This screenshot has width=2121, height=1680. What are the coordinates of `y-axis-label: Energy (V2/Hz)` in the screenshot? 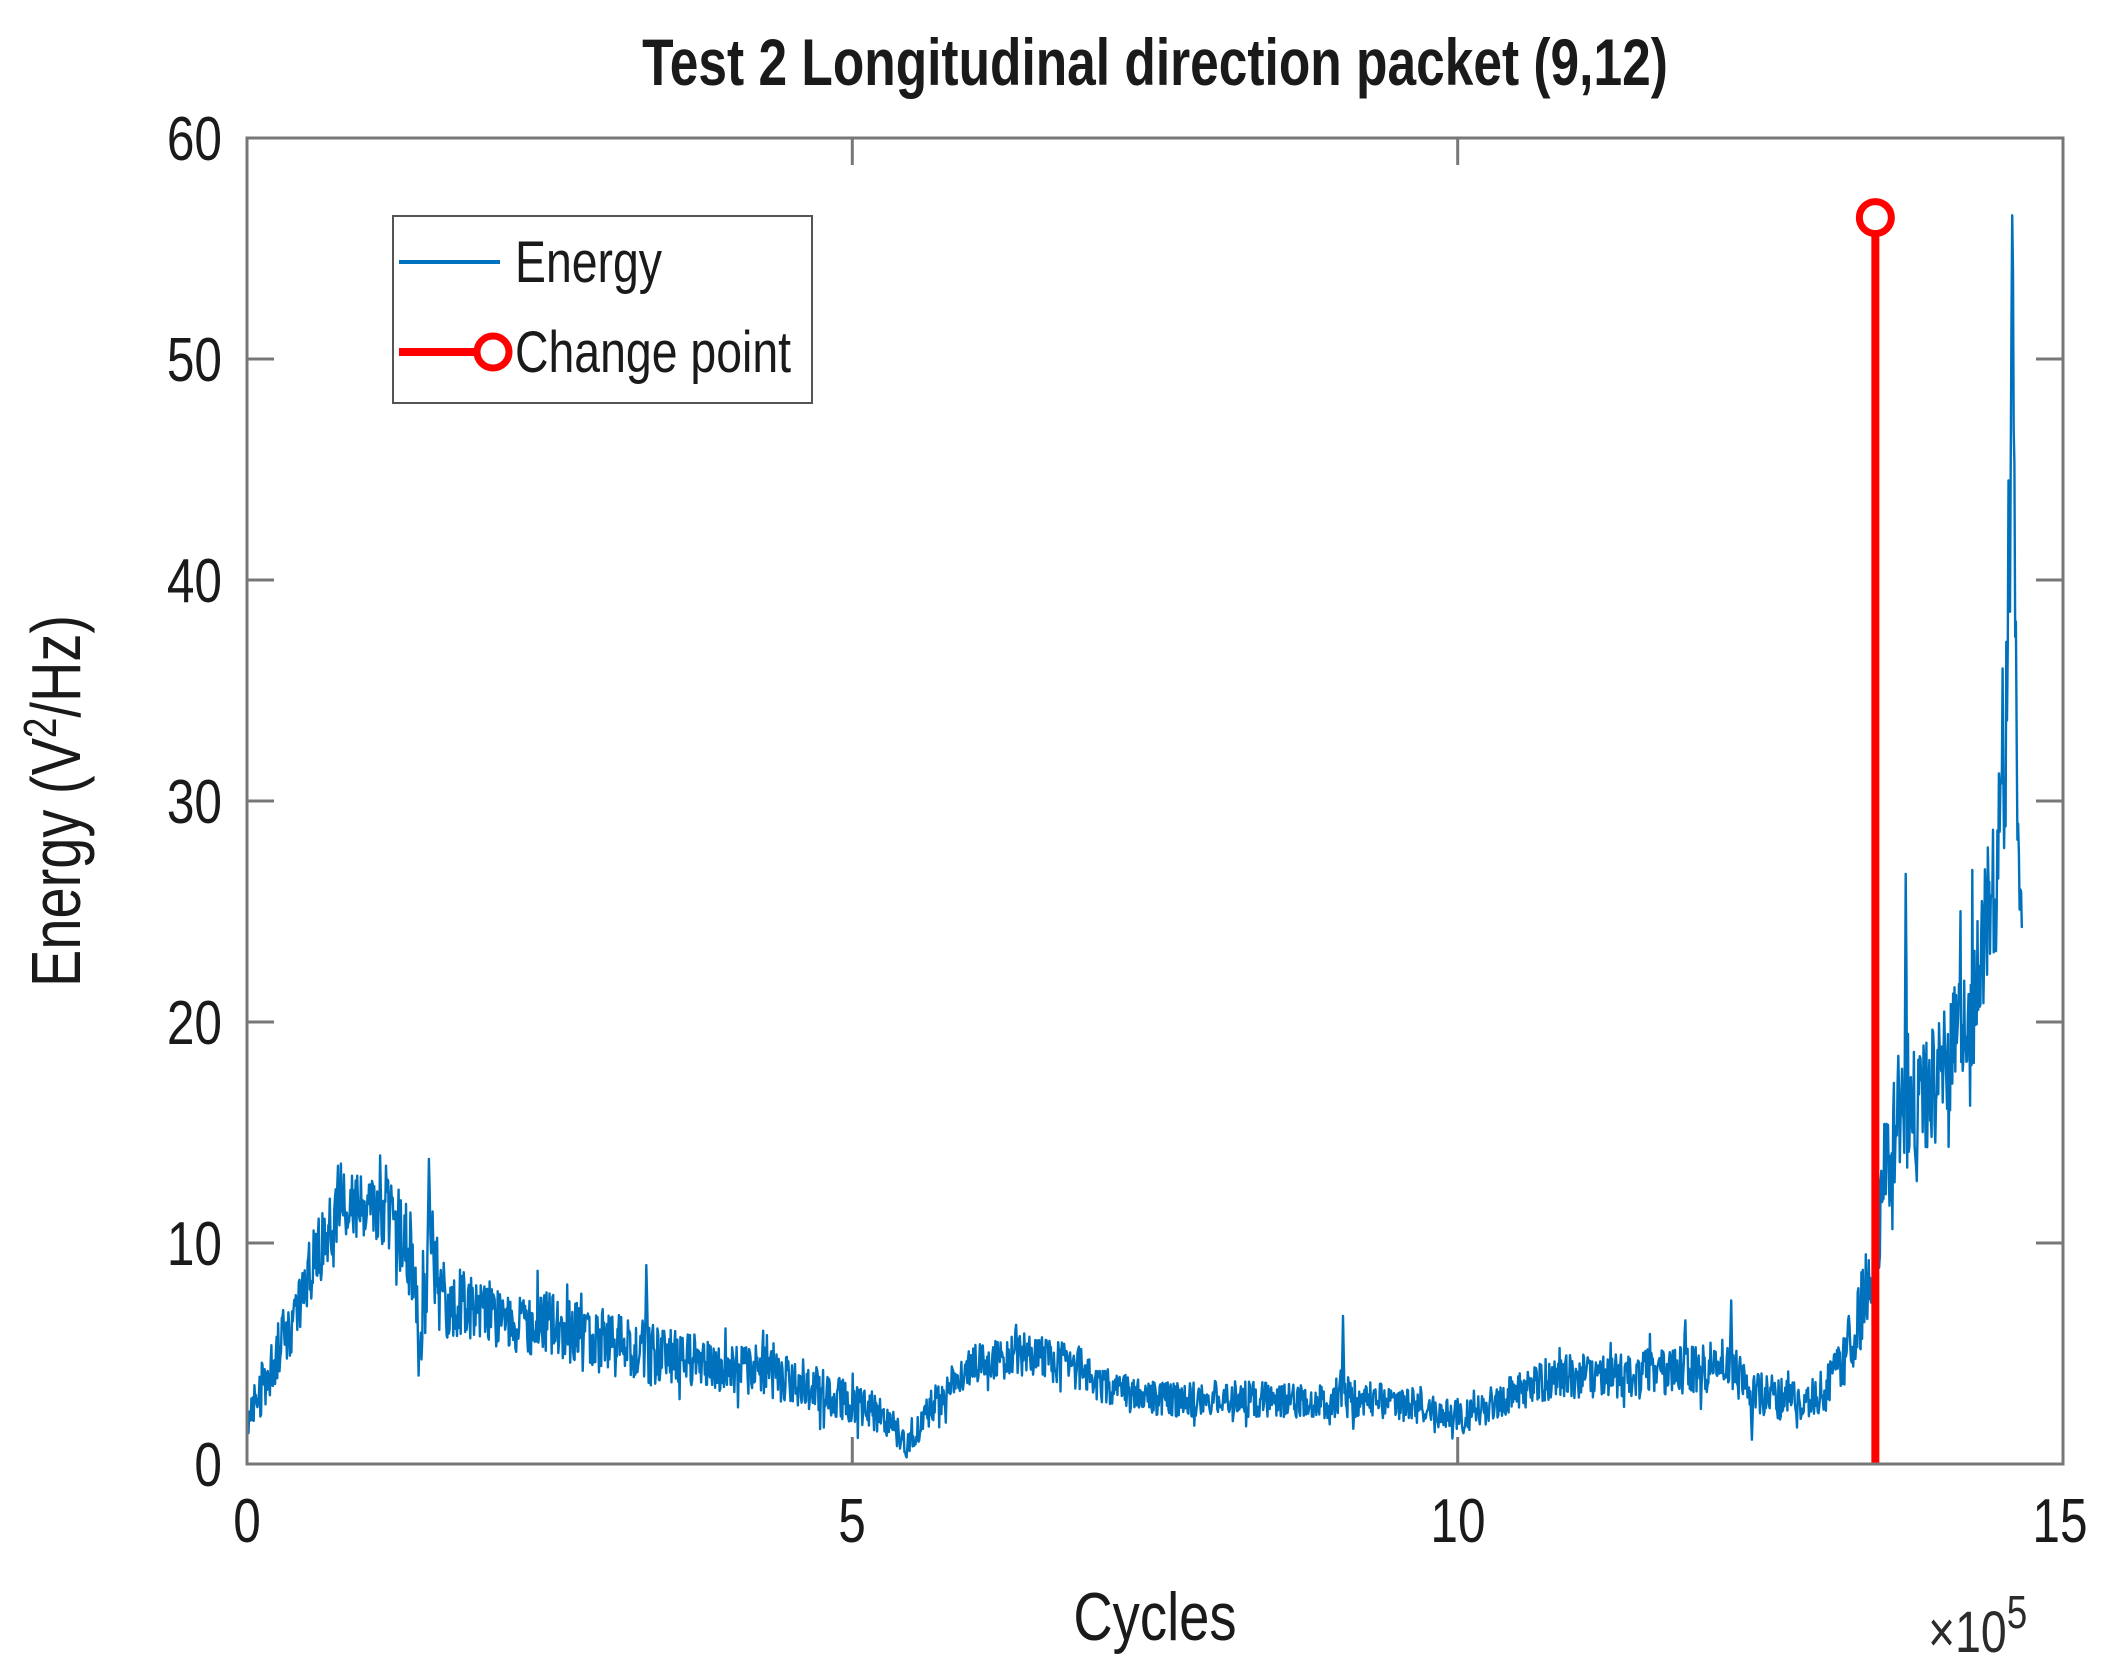 It's located at (54, 801).